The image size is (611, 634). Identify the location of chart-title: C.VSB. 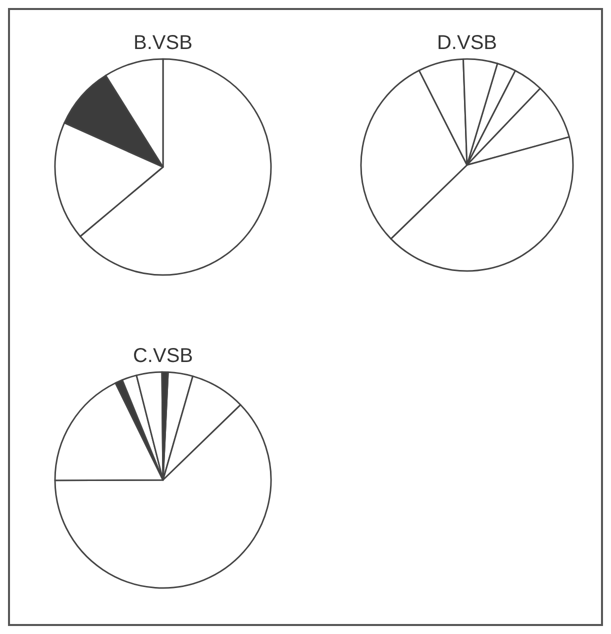
(163, 356).